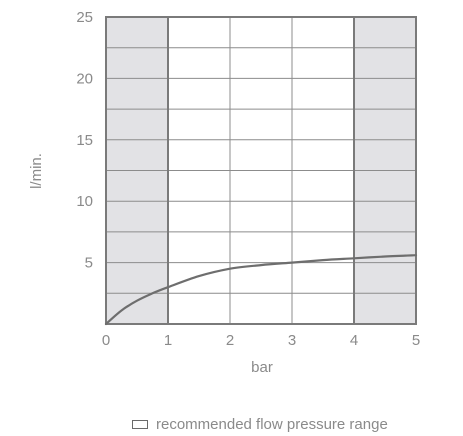 The height and width of the screenshot is (436, 463). Describe the element at coordinates (416, 340) in the screenshot. I see `x-tick-label-5: 5` at that location.